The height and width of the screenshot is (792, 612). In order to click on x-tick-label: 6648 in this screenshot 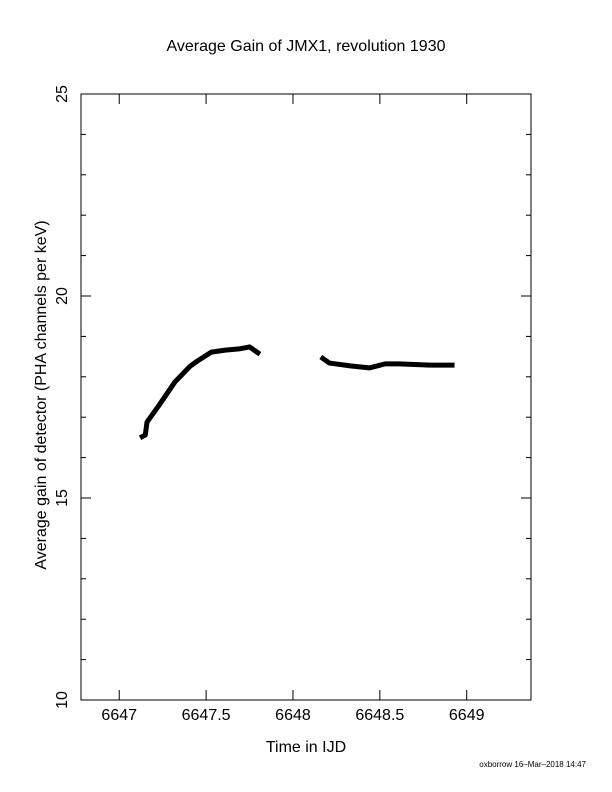, I will do `click(293, 715)`.